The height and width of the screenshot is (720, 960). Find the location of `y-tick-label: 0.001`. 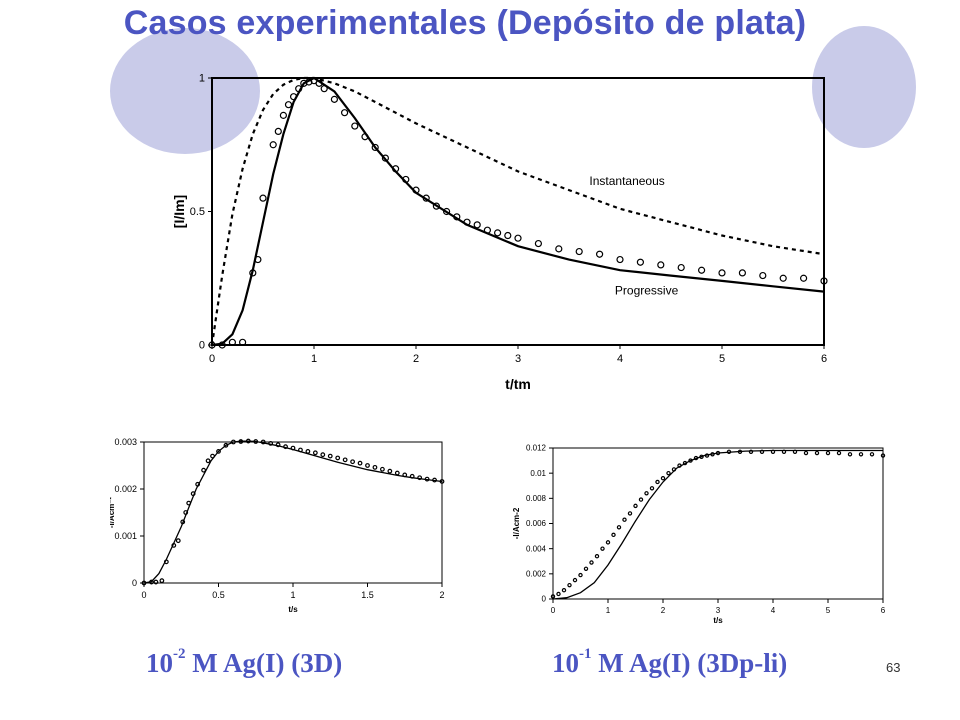

y-tick-label: 0.001 is located at coordinates (125, 536).